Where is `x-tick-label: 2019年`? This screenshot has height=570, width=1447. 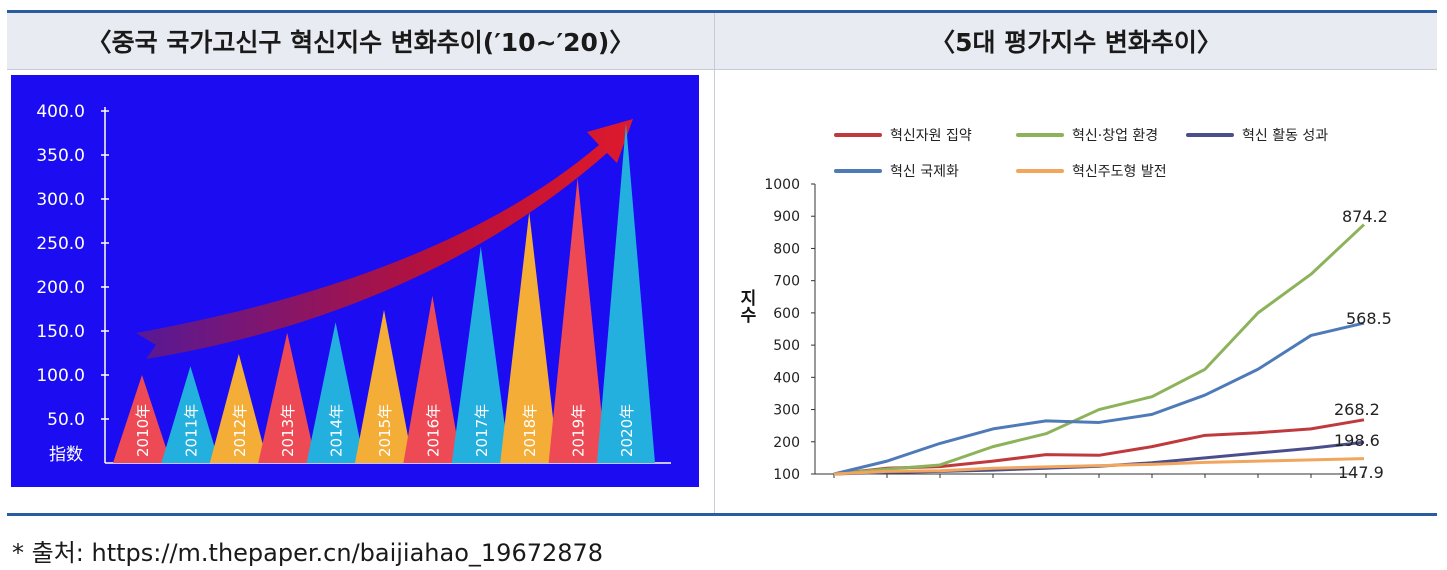
x-tick-label: 2019年 is located at coordinates (579, 430).